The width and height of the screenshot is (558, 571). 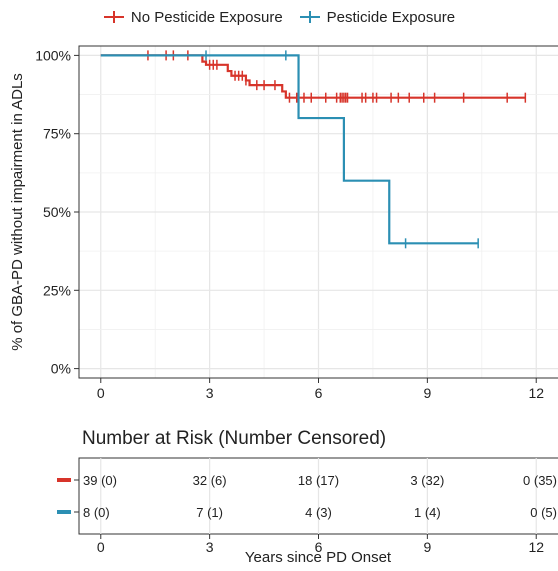 I want to click on y-tick-label: 25%, so click(x=57, y=290).